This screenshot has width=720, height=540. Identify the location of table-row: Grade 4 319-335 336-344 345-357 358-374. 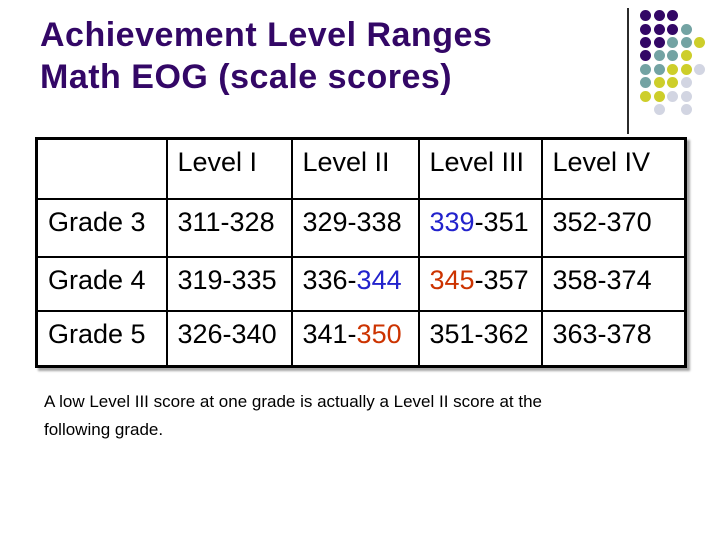
(361, 283).